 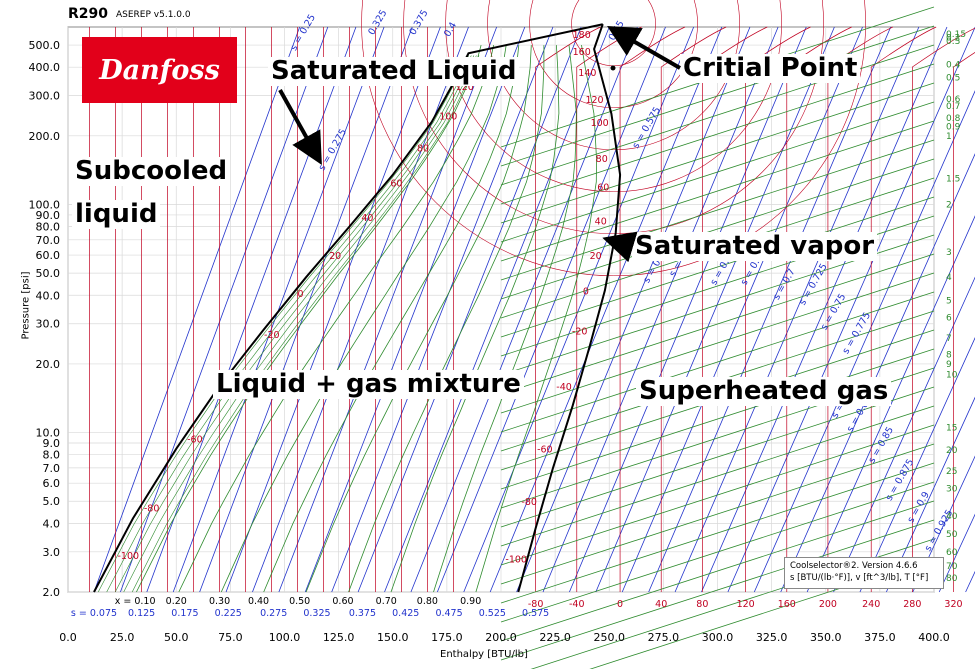 What do you see at coordinates (258, 601) in the screenshot?
I see `quality-label: 0.40` at bounding box center [258, 601].